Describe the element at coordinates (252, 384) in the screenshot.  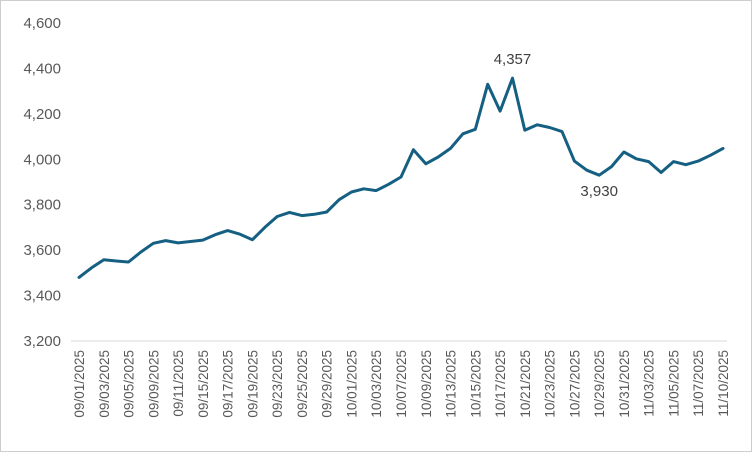
I see `x-axis-tick-label: 09/19/2025` at that location.